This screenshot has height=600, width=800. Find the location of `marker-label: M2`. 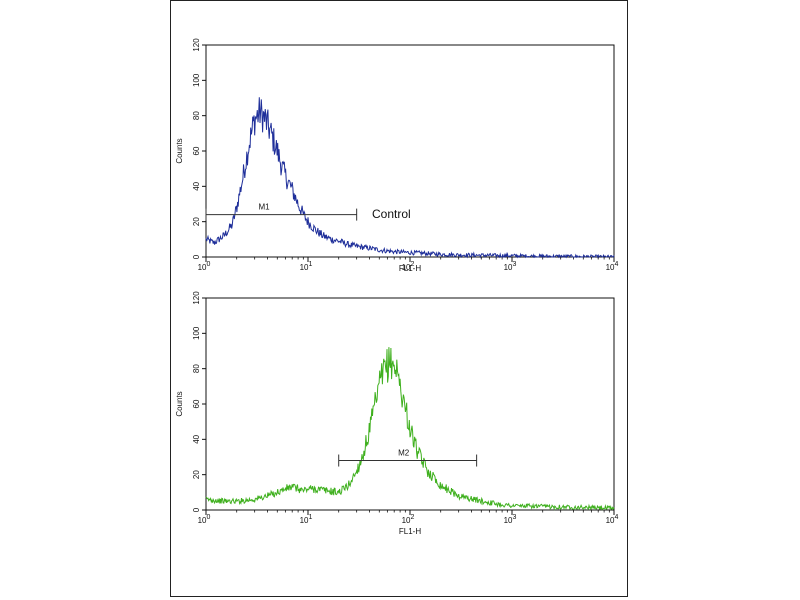

marker-label: M2 is located at coordinates (404, 453).